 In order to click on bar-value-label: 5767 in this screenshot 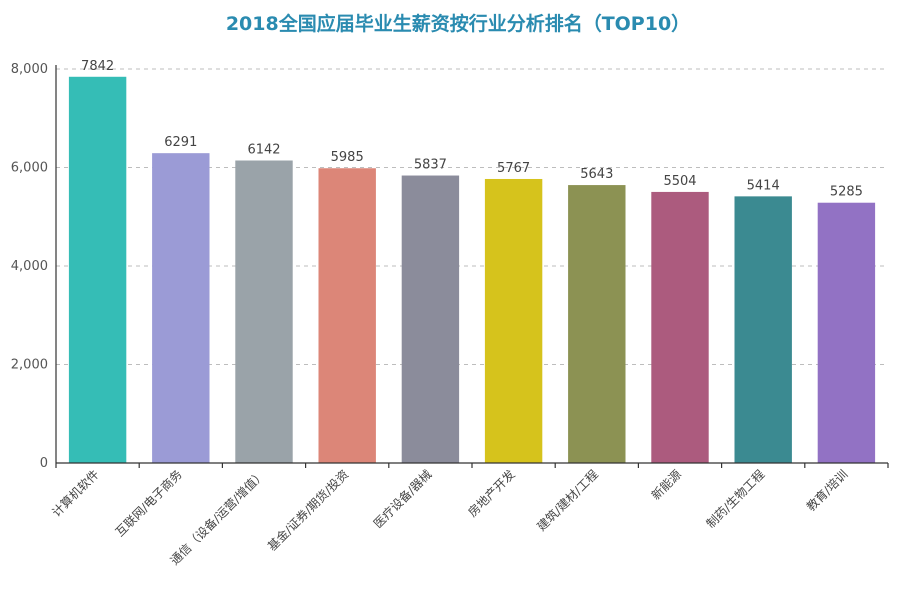, I will do `click(513, 168)`.